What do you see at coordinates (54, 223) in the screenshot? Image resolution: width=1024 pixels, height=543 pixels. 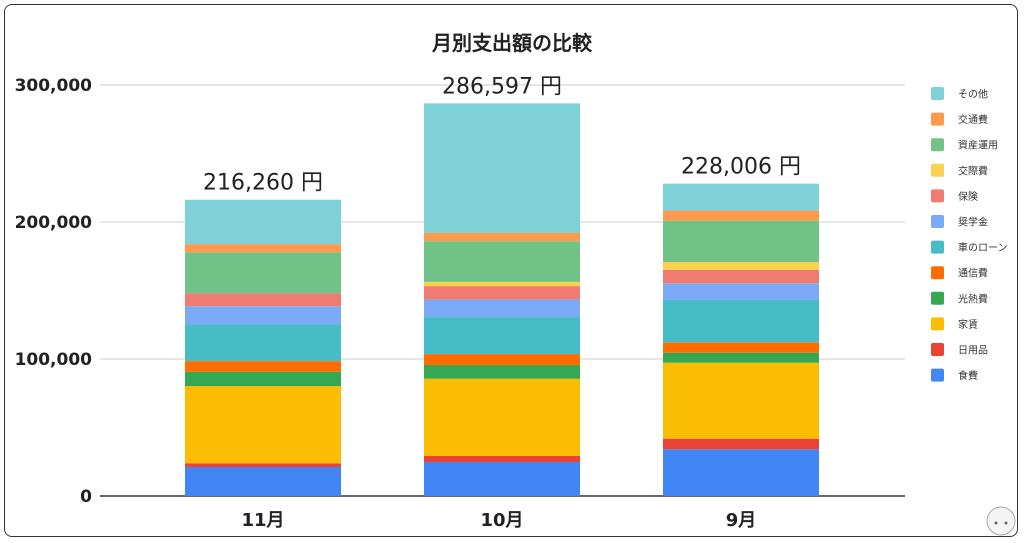 I see `y-tick-label: 200,000` at bounding box center [54, 223].